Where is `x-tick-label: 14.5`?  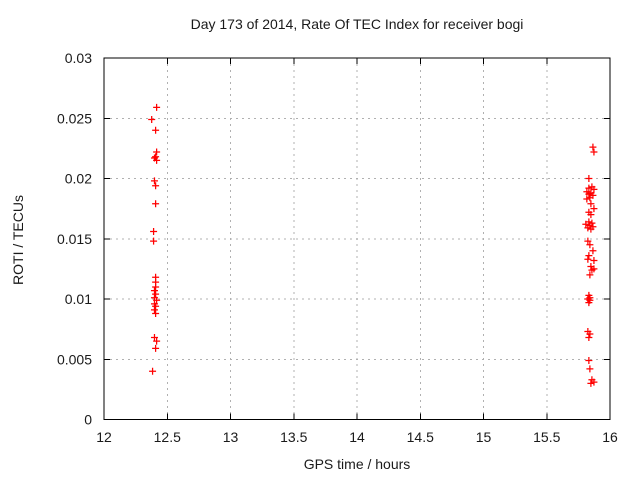 x-tick-label: 14.5 is located at coordinates (420, 437).